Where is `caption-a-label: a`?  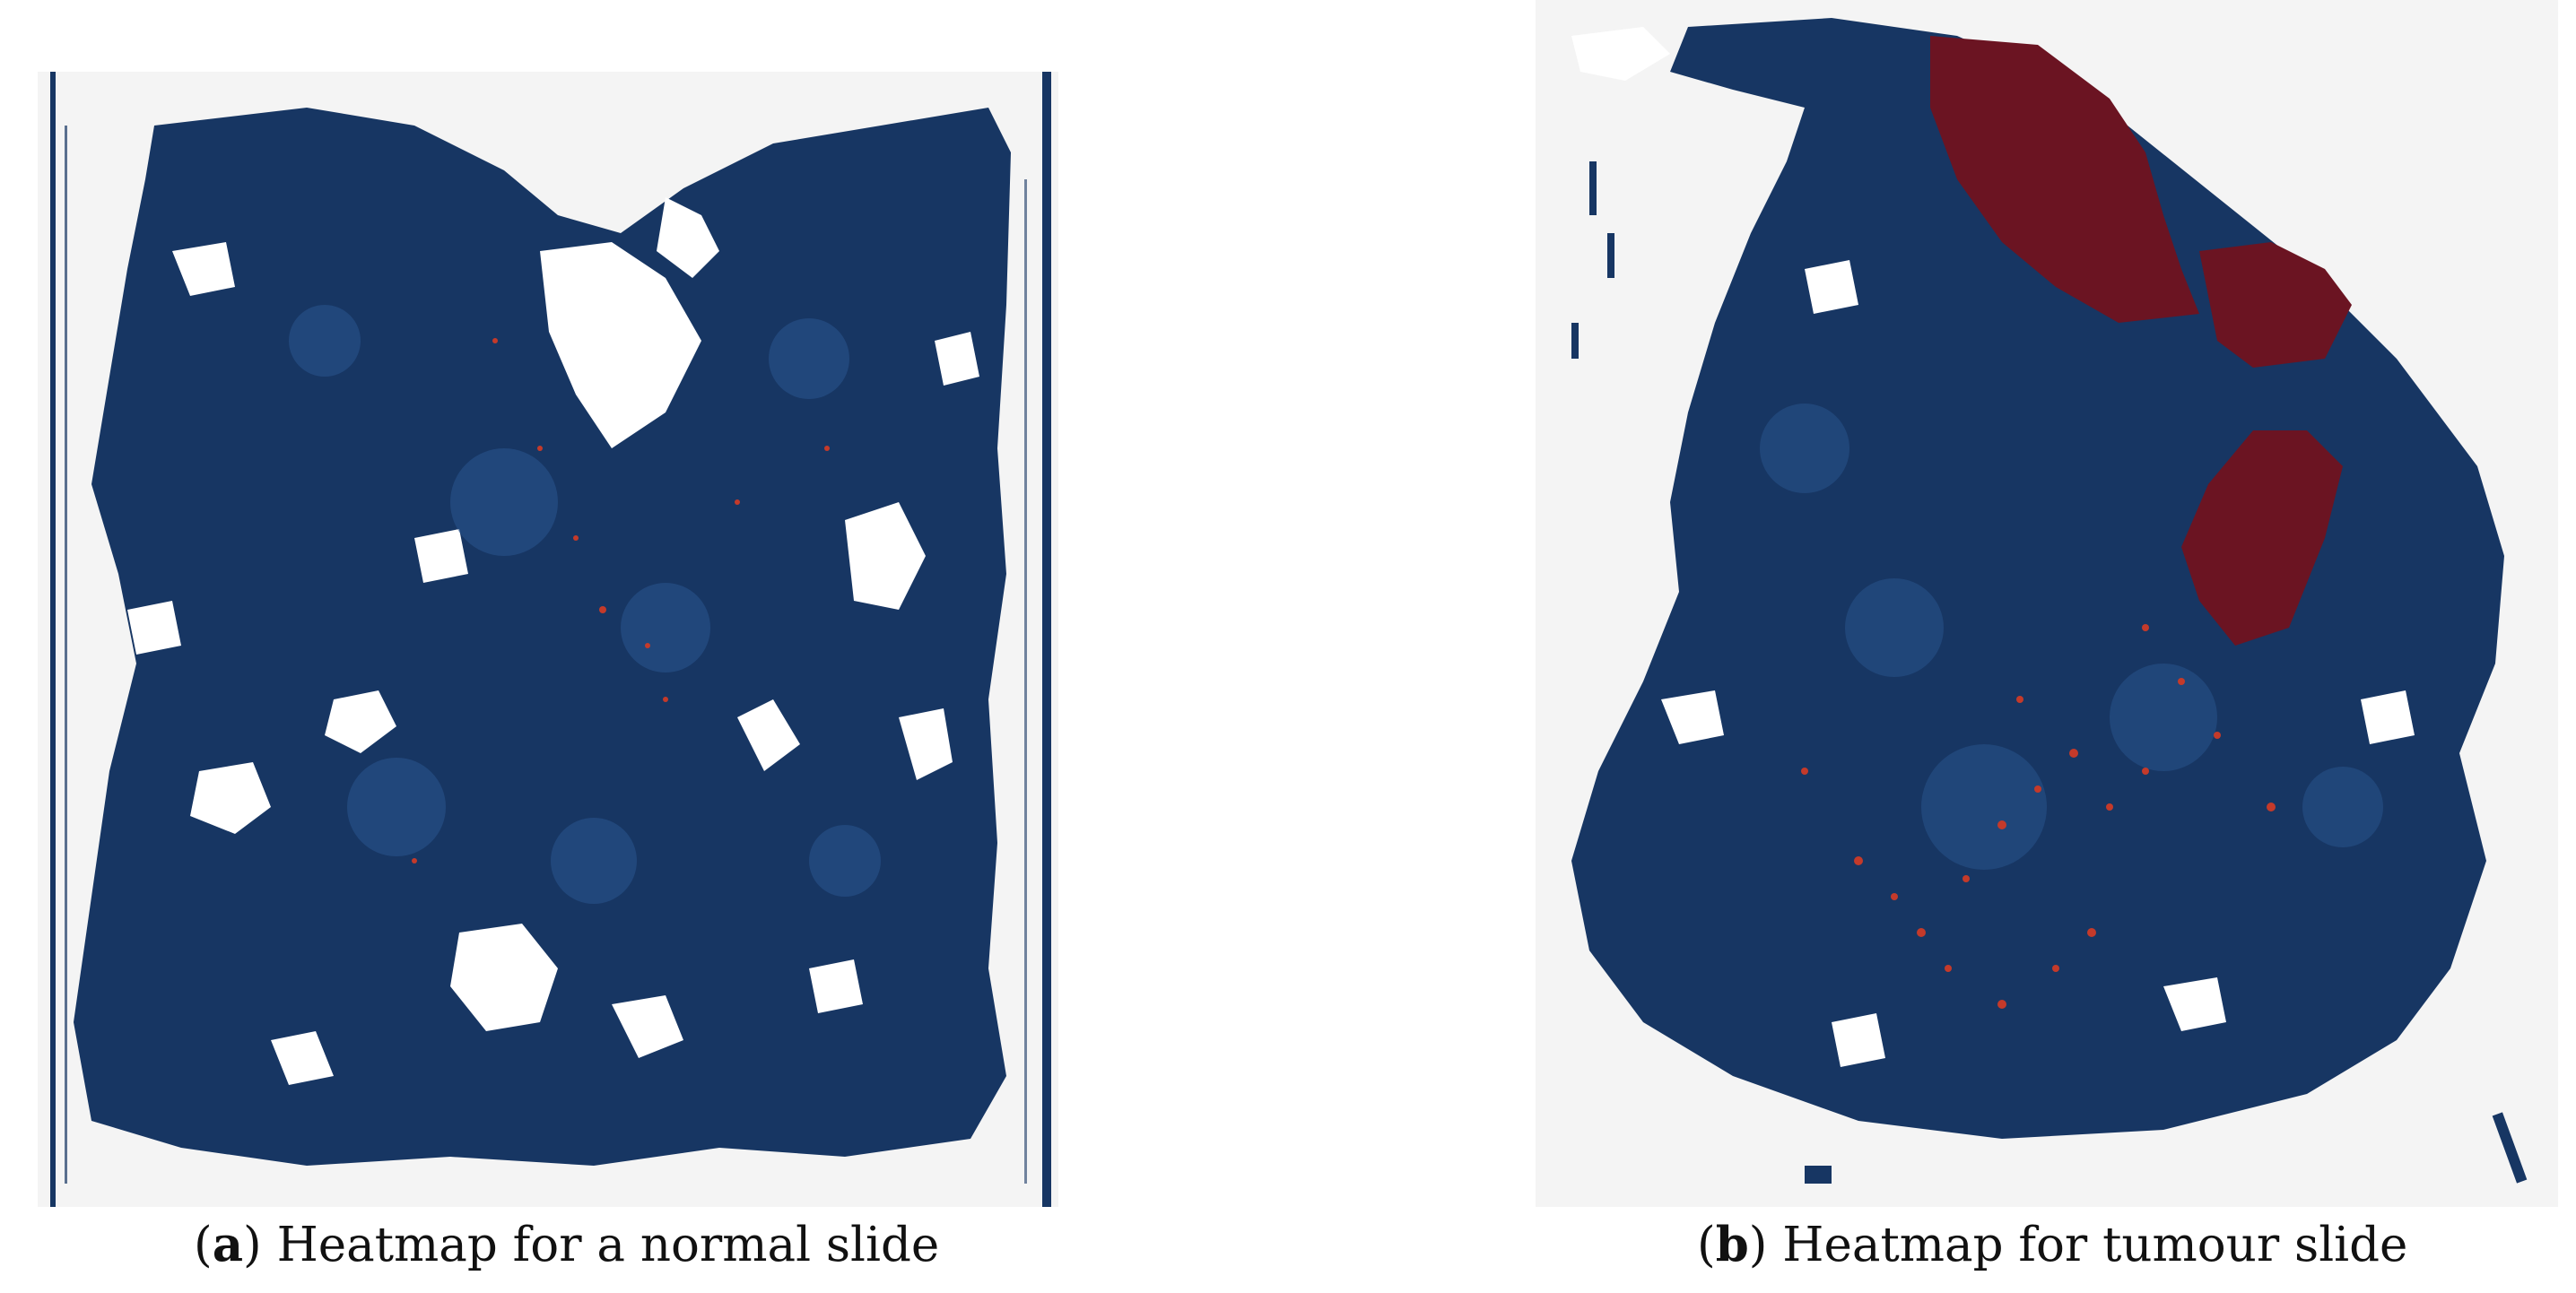
caption-a-label: a is located at coordinates (228, 1245).